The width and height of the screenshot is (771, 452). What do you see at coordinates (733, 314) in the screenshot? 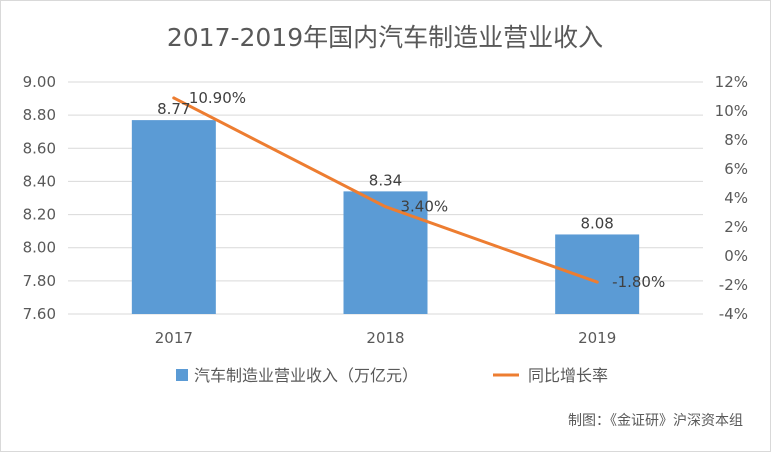
I see `right-tick-label: -4%` at bounding box center [733, 314].